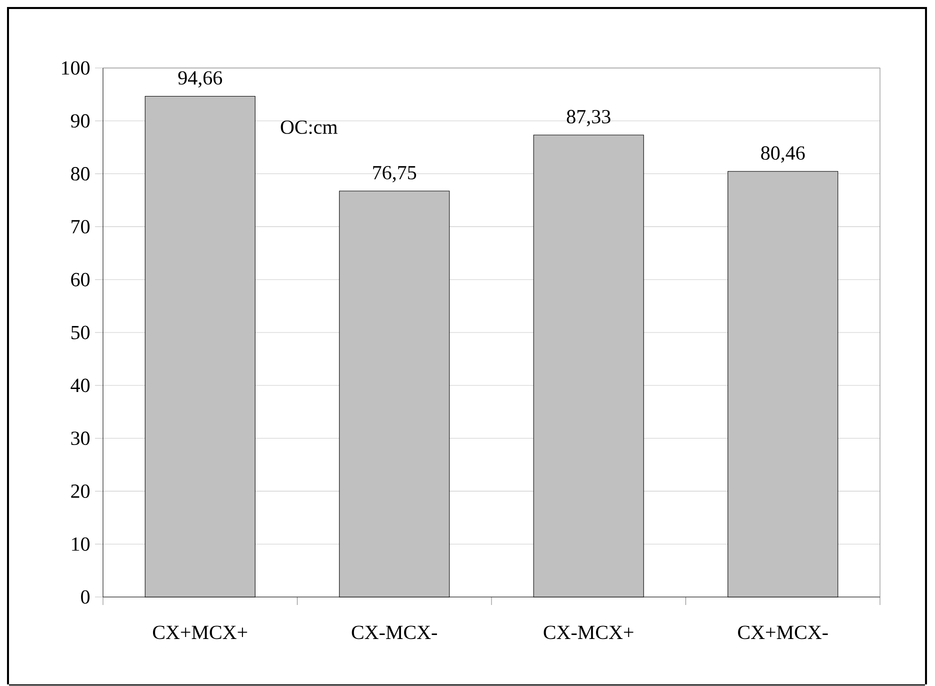  I want to click on y-tick-label: 50, so click(80, 333).